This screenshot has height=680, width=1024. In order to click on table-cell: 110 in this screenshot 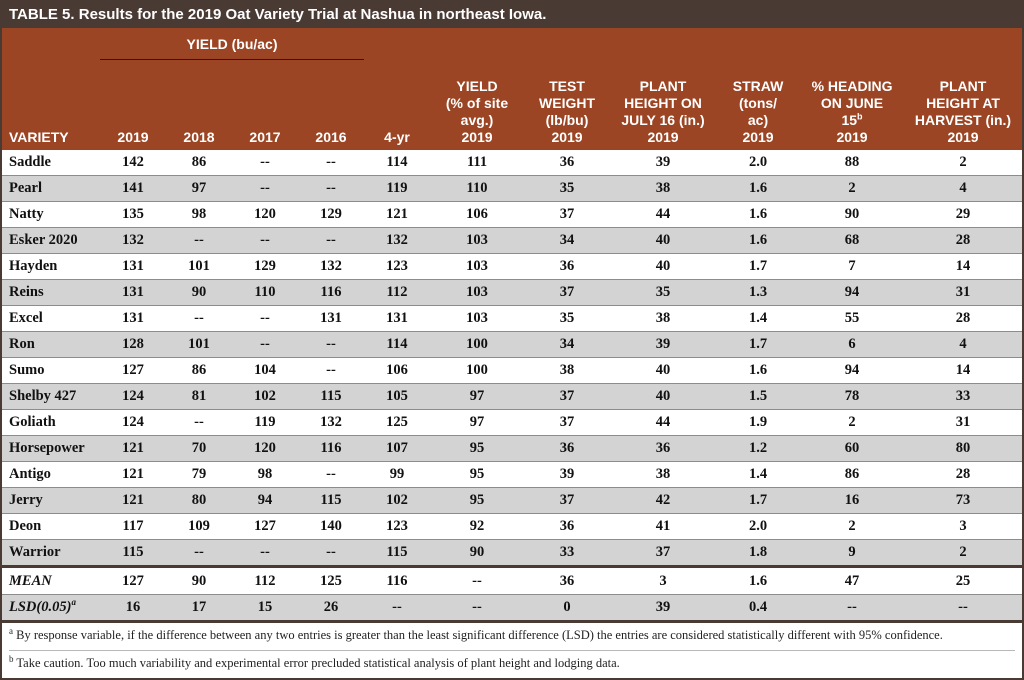, I will do `click(265, 292)`.